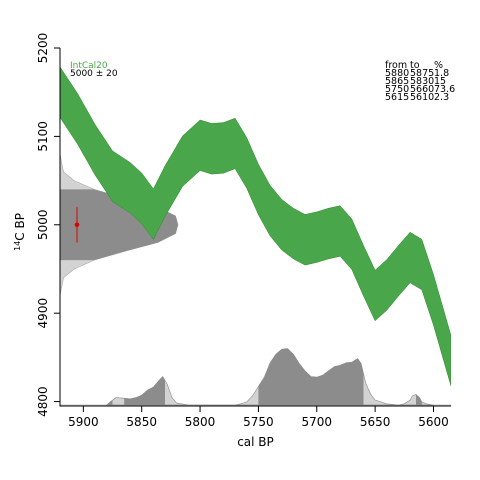 This screenshot has height=480, width=480. I want to click on y-tick-label: 4800, so click(43, 401).